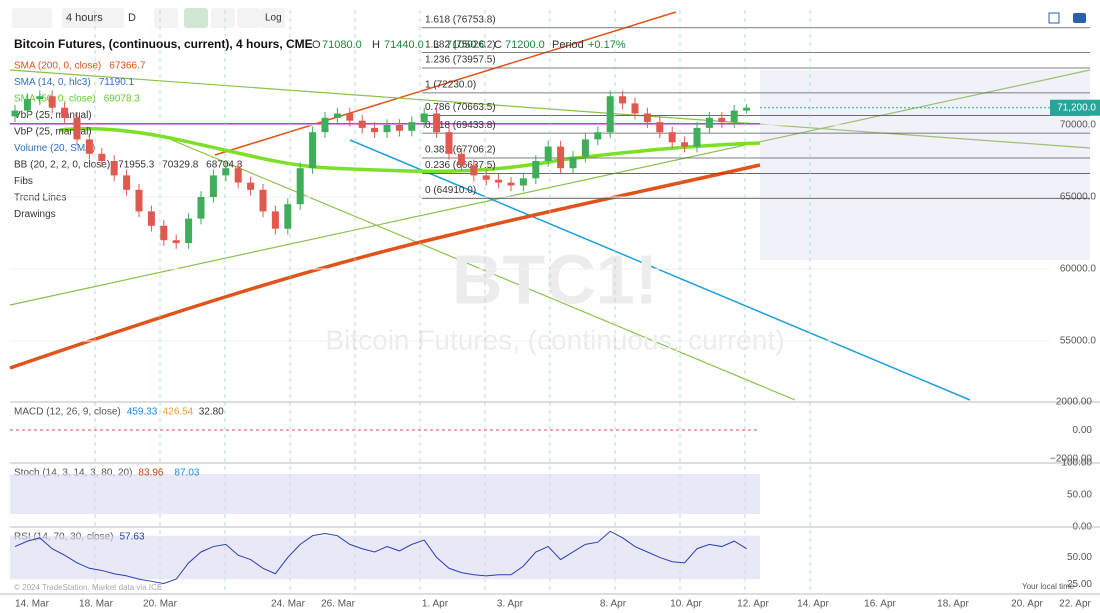 This screenshot has height=613, width=1100. What do you see at coordinates (498, 45) in the screenshot?
I see `ohlc-c: C` at bounding box center [498, 45].